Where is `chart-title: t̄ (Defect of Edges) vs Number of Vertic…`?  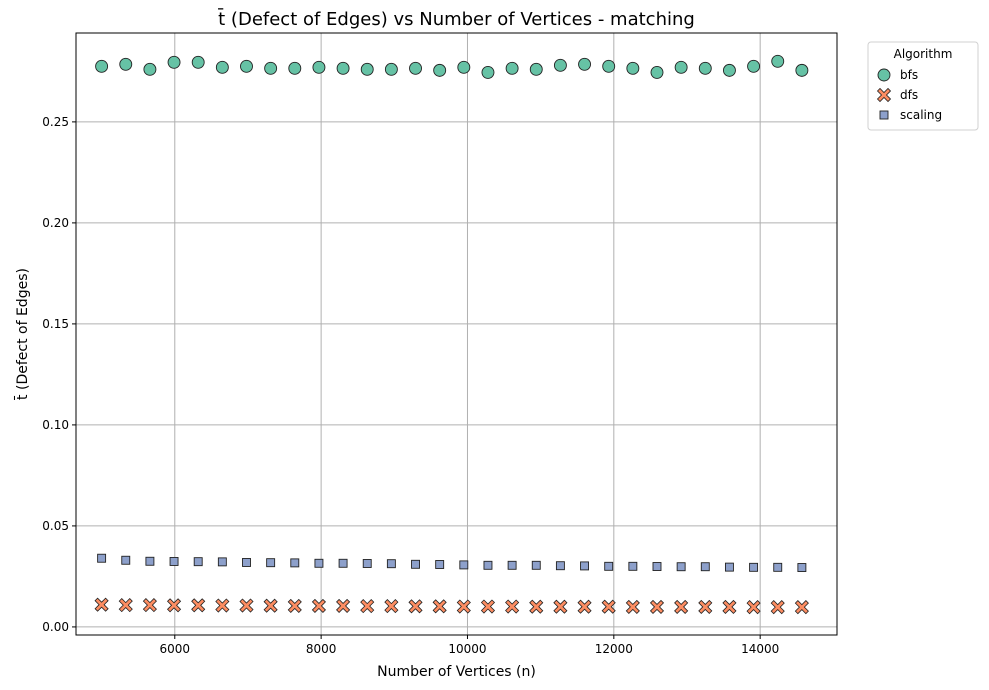 chart-title: t̄ (Defect of Edges) vs Number of Vertic… is located at coordinates (456, 19).